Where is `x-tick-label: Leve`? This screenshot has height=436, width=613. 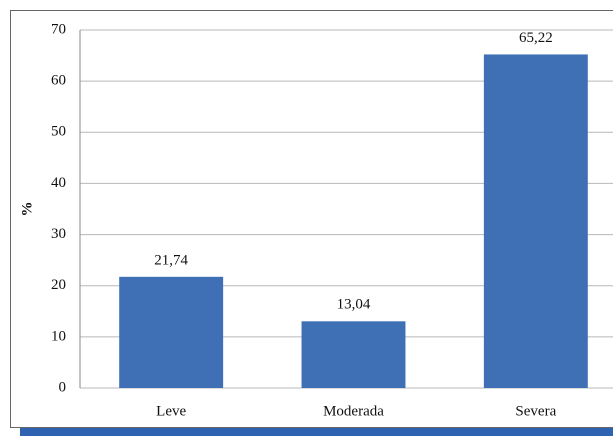
x-tick-label: Leve is located at coordinates (171, 411).